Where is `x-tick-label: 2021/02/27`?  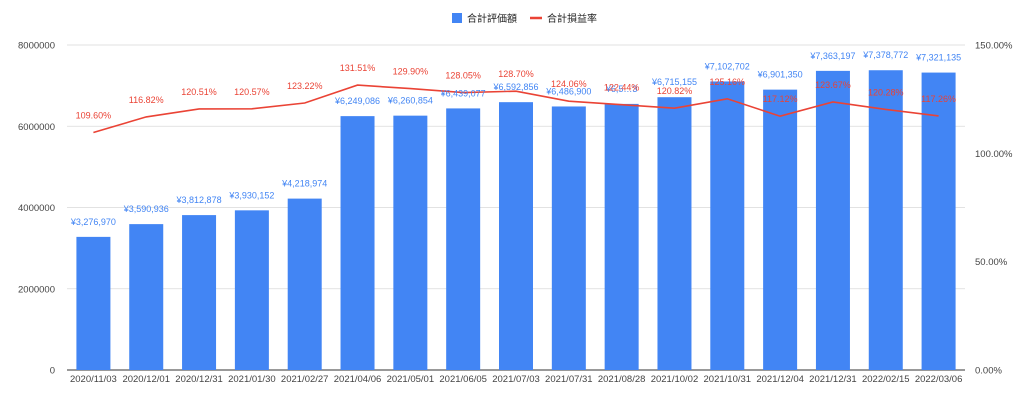
x-tick-label: 2021/02/27 is located at coordinates (305, 379).